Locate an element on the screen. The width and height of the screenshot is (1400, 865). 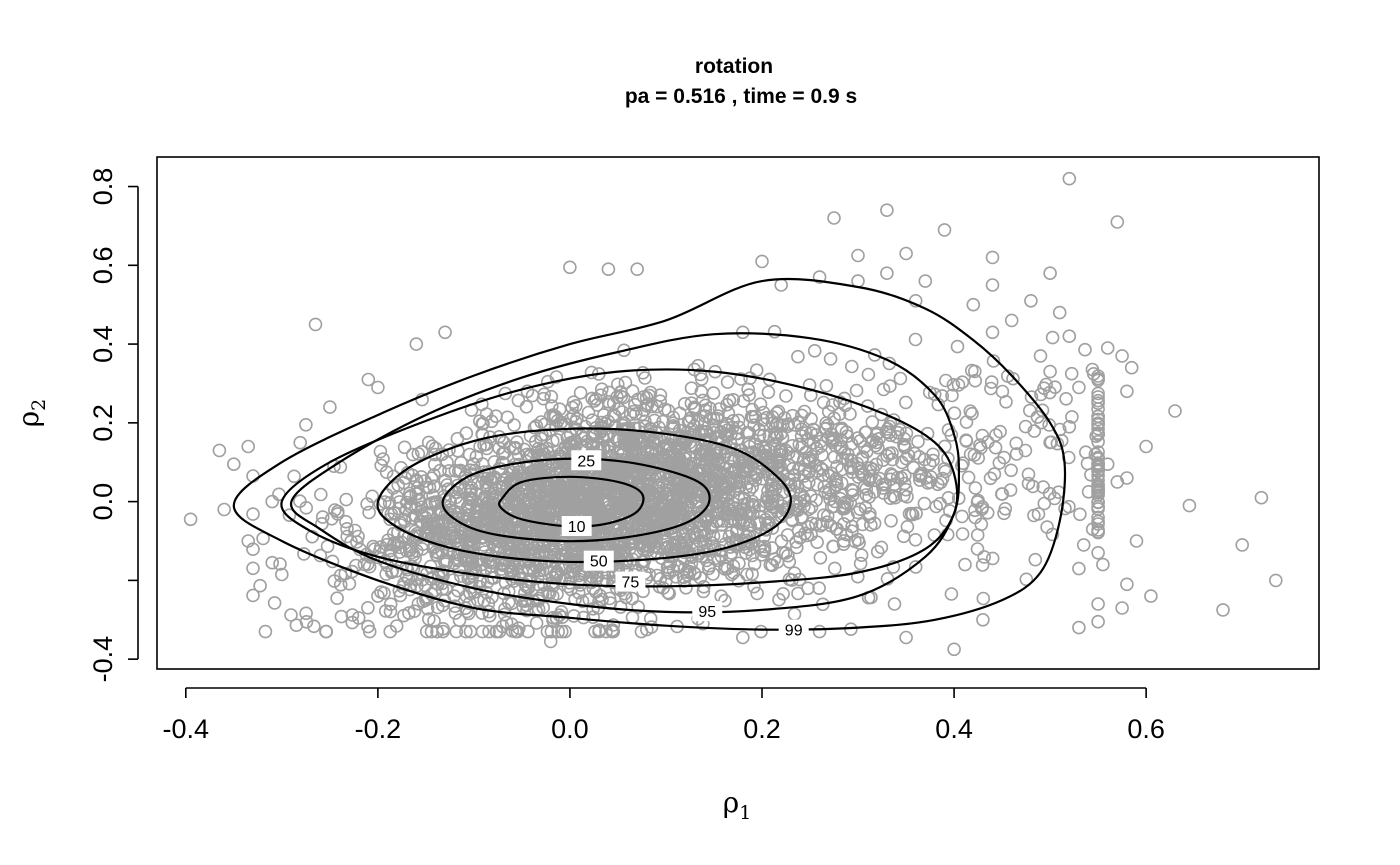
x-axis-label-subscript: 1 is located at coordinates (745, 813).